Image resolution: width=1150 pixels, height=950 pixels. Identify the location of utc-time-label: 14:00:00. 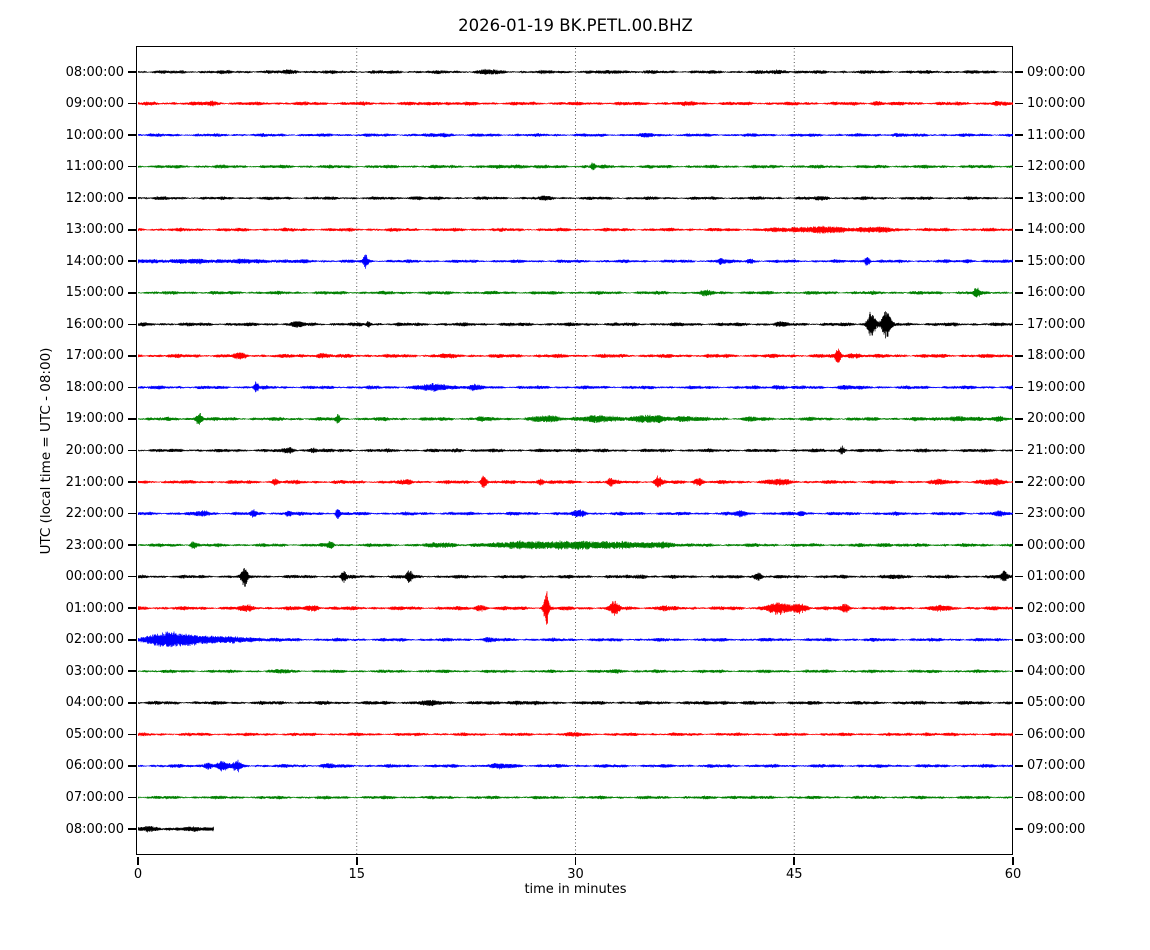
(94, 261).